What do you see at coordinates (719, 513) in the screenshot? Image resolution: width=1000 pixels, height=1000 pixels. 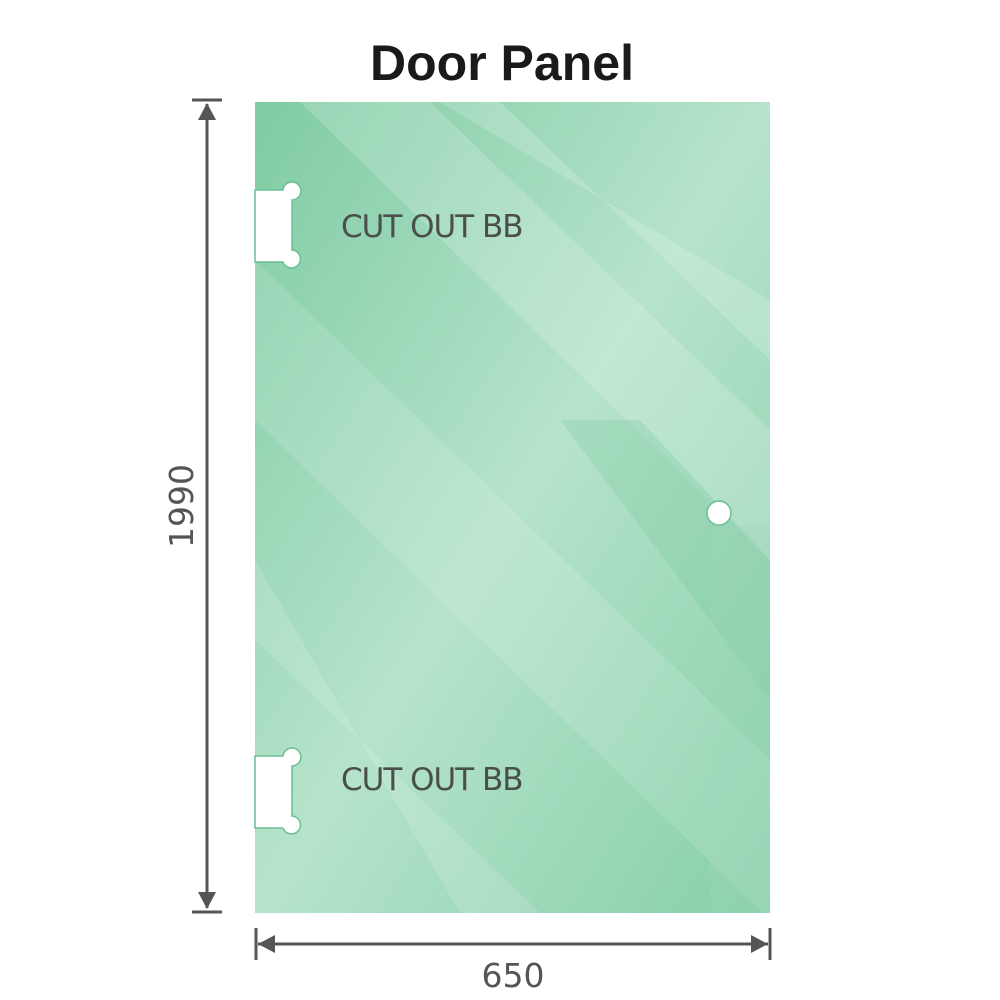 I see `handle-hole-icon` at bounding box center [719, 513].